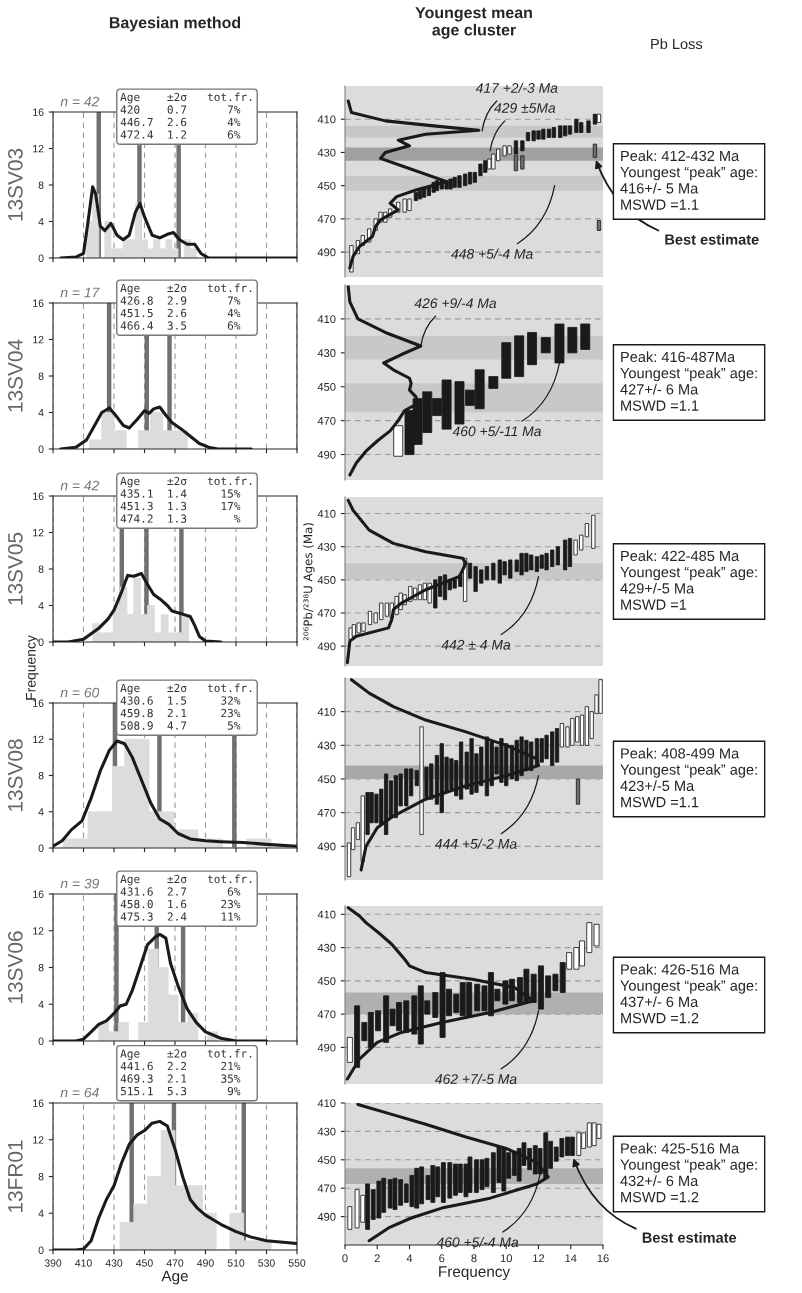  Describe the element at coordinates (297, 1263) in the screenshot. I see `x-tick-label: 550` at that location.